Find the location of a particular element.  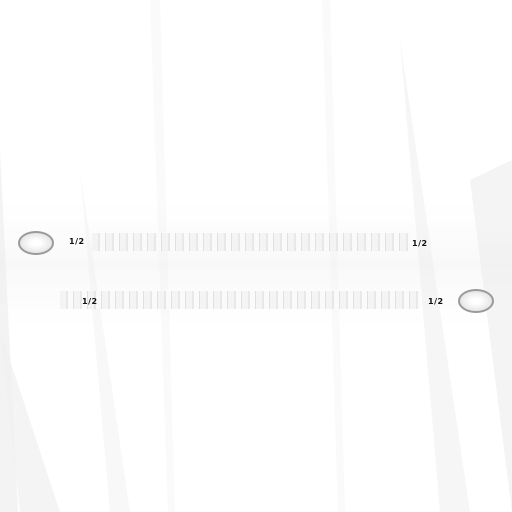

dimension-line-top: 1/2 1/2 is located at coordinates (256, 242).